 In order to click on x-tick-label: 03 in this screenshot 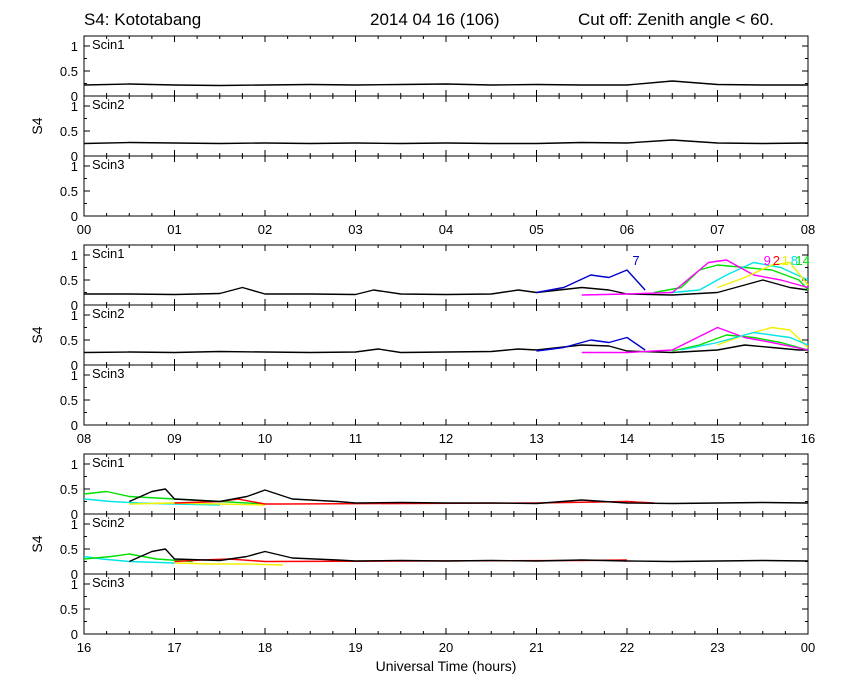, I will do `click(355, 229)`.